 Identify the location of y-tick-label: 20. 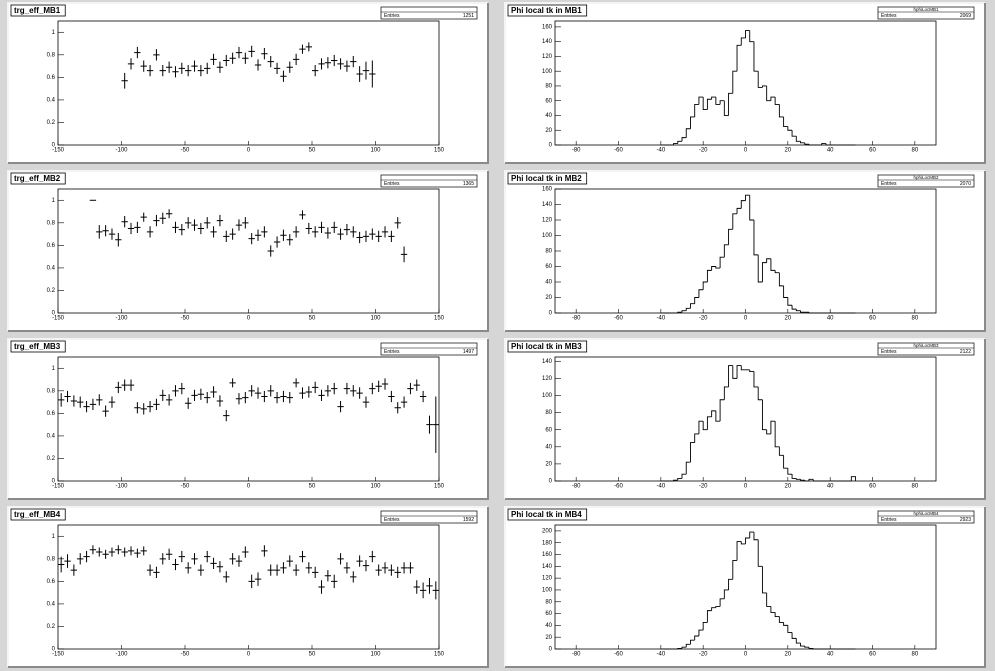
(548, 131).